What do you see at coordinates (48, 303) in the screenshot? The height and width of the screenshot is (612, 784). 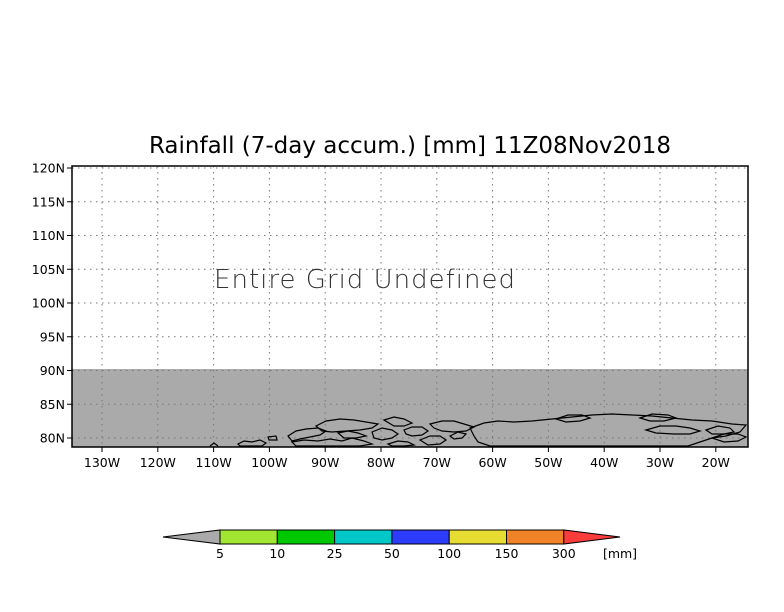 I see `lat-tick-label: 100N` at bounding box center [48, 303].